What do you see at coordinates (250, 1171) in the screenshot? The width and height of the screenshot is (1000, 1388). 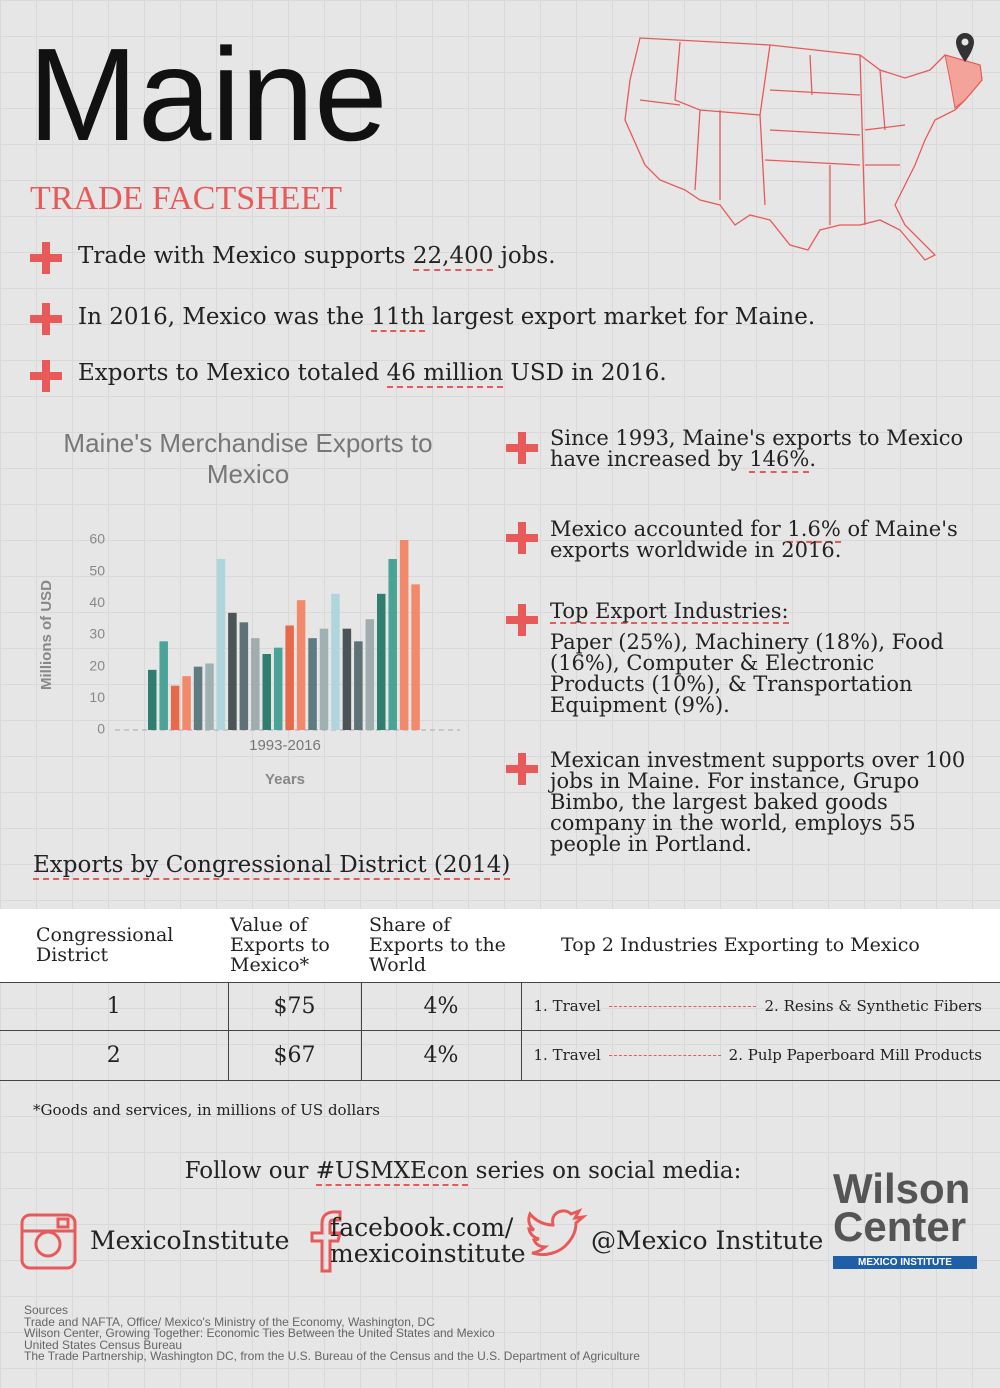 I see `social-text: Follow our` at bounding box center [250, 1171].